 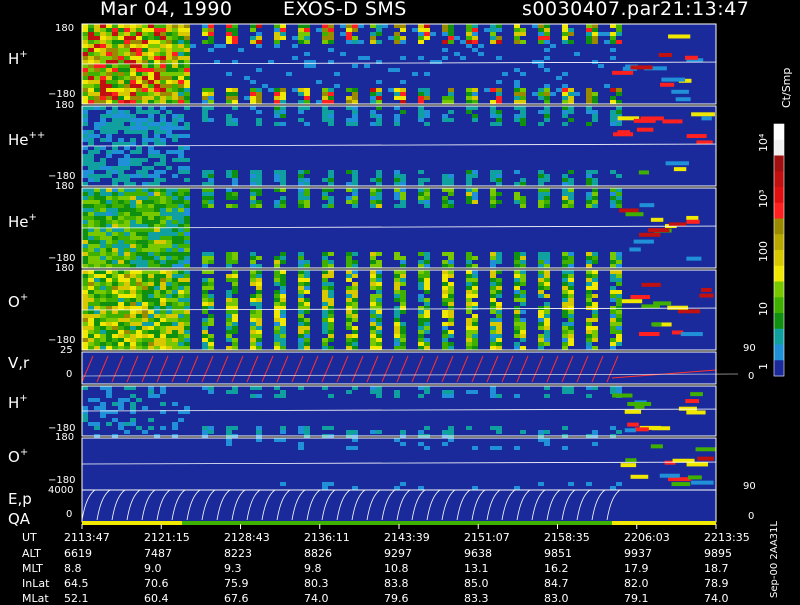 What do you see at coordinates (18, 301) in the screenshot?
I see `panel-label-o-plus: O+` at bounding box center [18, 301].